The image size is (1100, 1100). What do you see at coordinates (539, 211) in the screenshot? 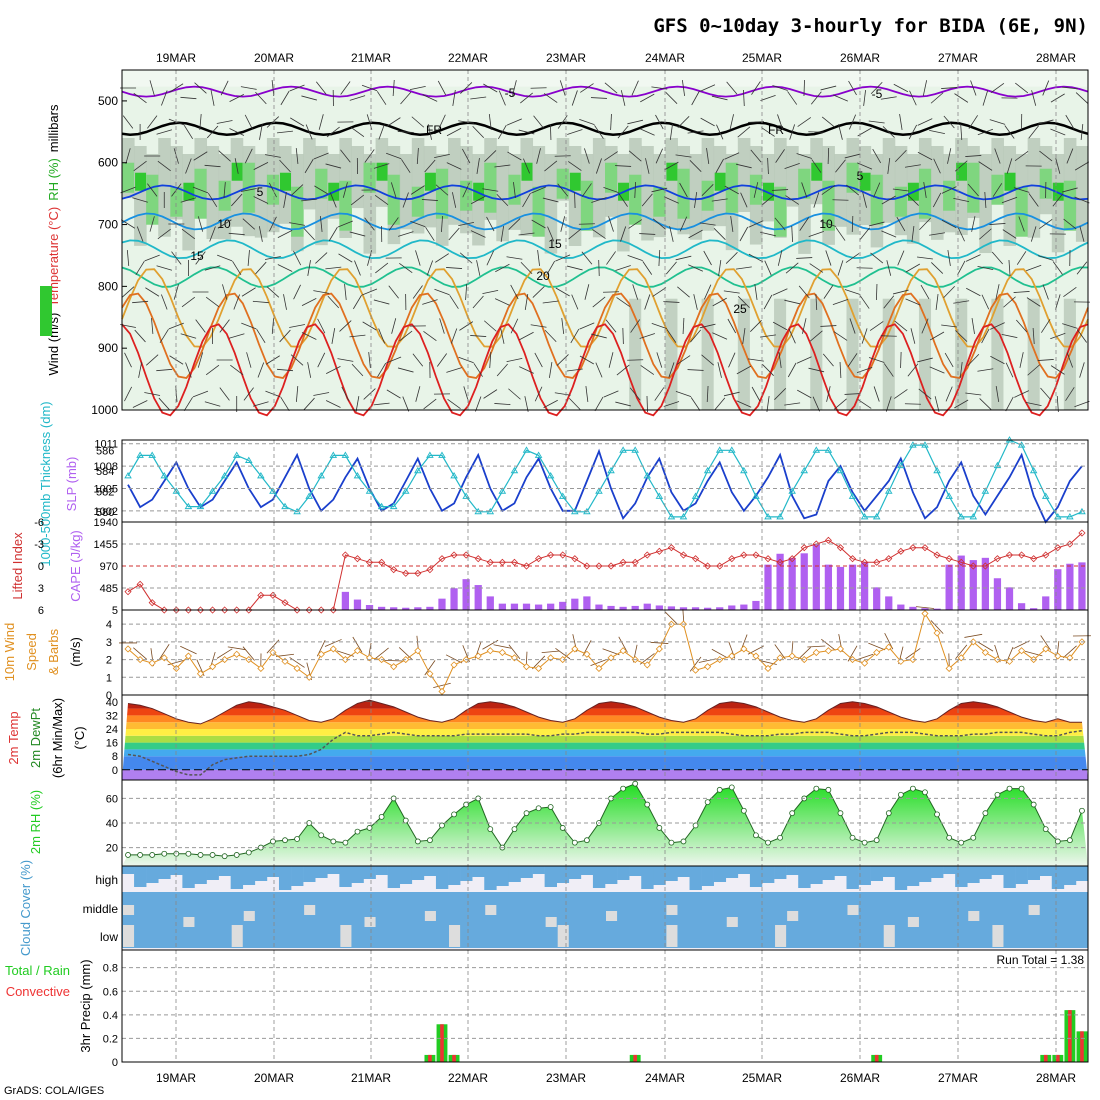
I see `rh-band-mid` at bounding box center [539, 211].